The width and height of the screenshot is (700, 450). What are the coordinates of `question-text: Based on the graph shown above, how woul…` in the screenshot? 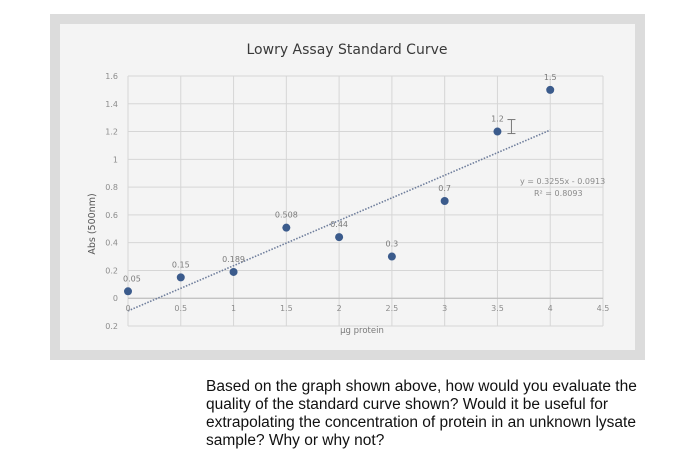 It's located at (421, 413).